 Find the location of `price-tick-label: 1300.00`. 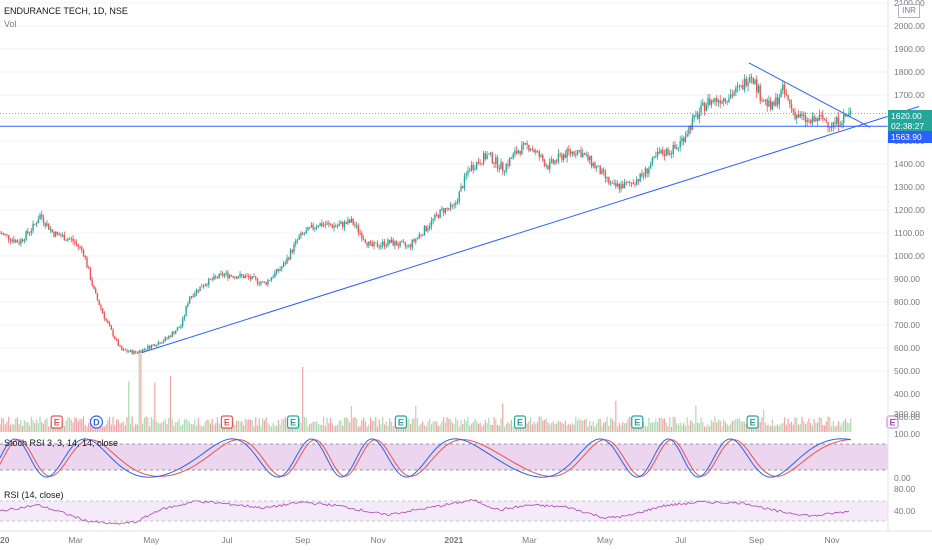

price-tick-label: 1300.00 is located at coordinates (909, 187).